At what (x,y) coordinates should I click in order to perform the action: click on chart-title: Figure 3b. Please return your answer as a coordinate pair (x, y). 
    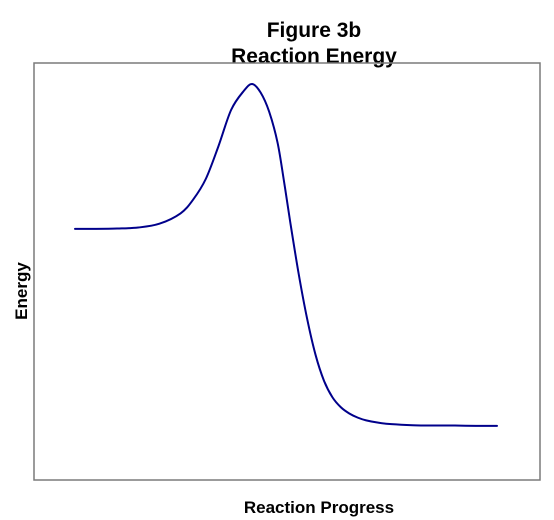
    Looking at the image, I should click on (314, 30).